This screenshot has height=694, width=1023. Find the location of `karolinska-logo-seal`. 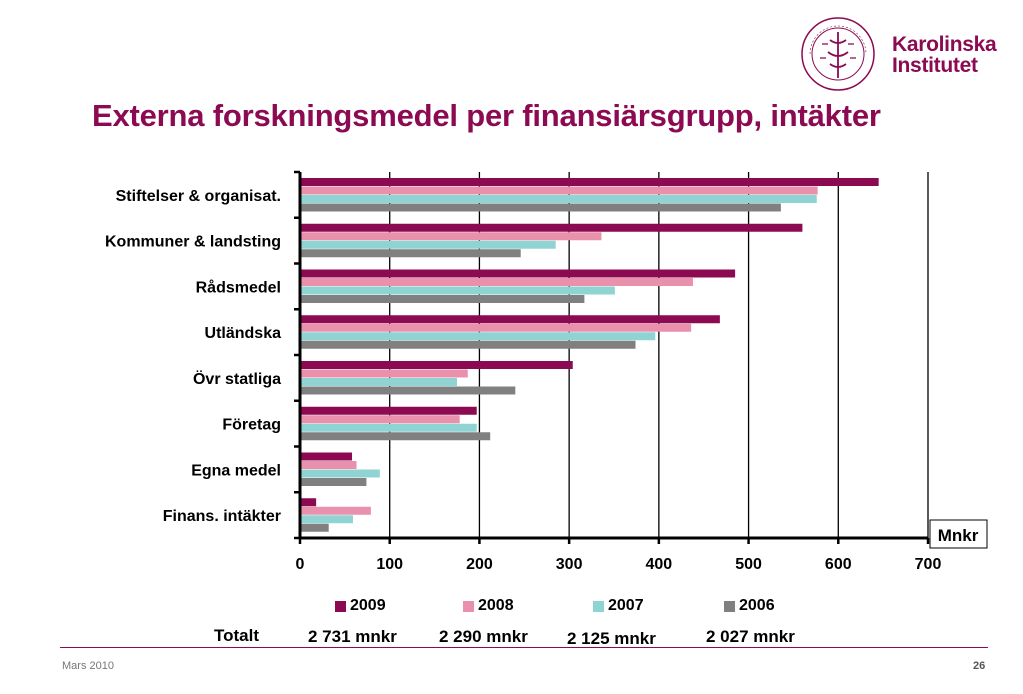

karolinska-logo-seal is located at coordinates (838, 54).